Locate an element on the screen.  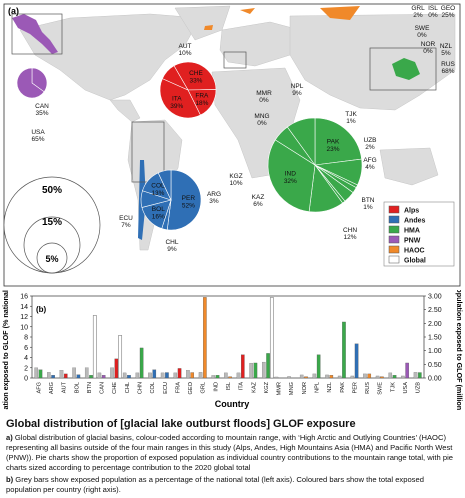
map-label-value-kgz: 10% is located at coordinates (235, 183).